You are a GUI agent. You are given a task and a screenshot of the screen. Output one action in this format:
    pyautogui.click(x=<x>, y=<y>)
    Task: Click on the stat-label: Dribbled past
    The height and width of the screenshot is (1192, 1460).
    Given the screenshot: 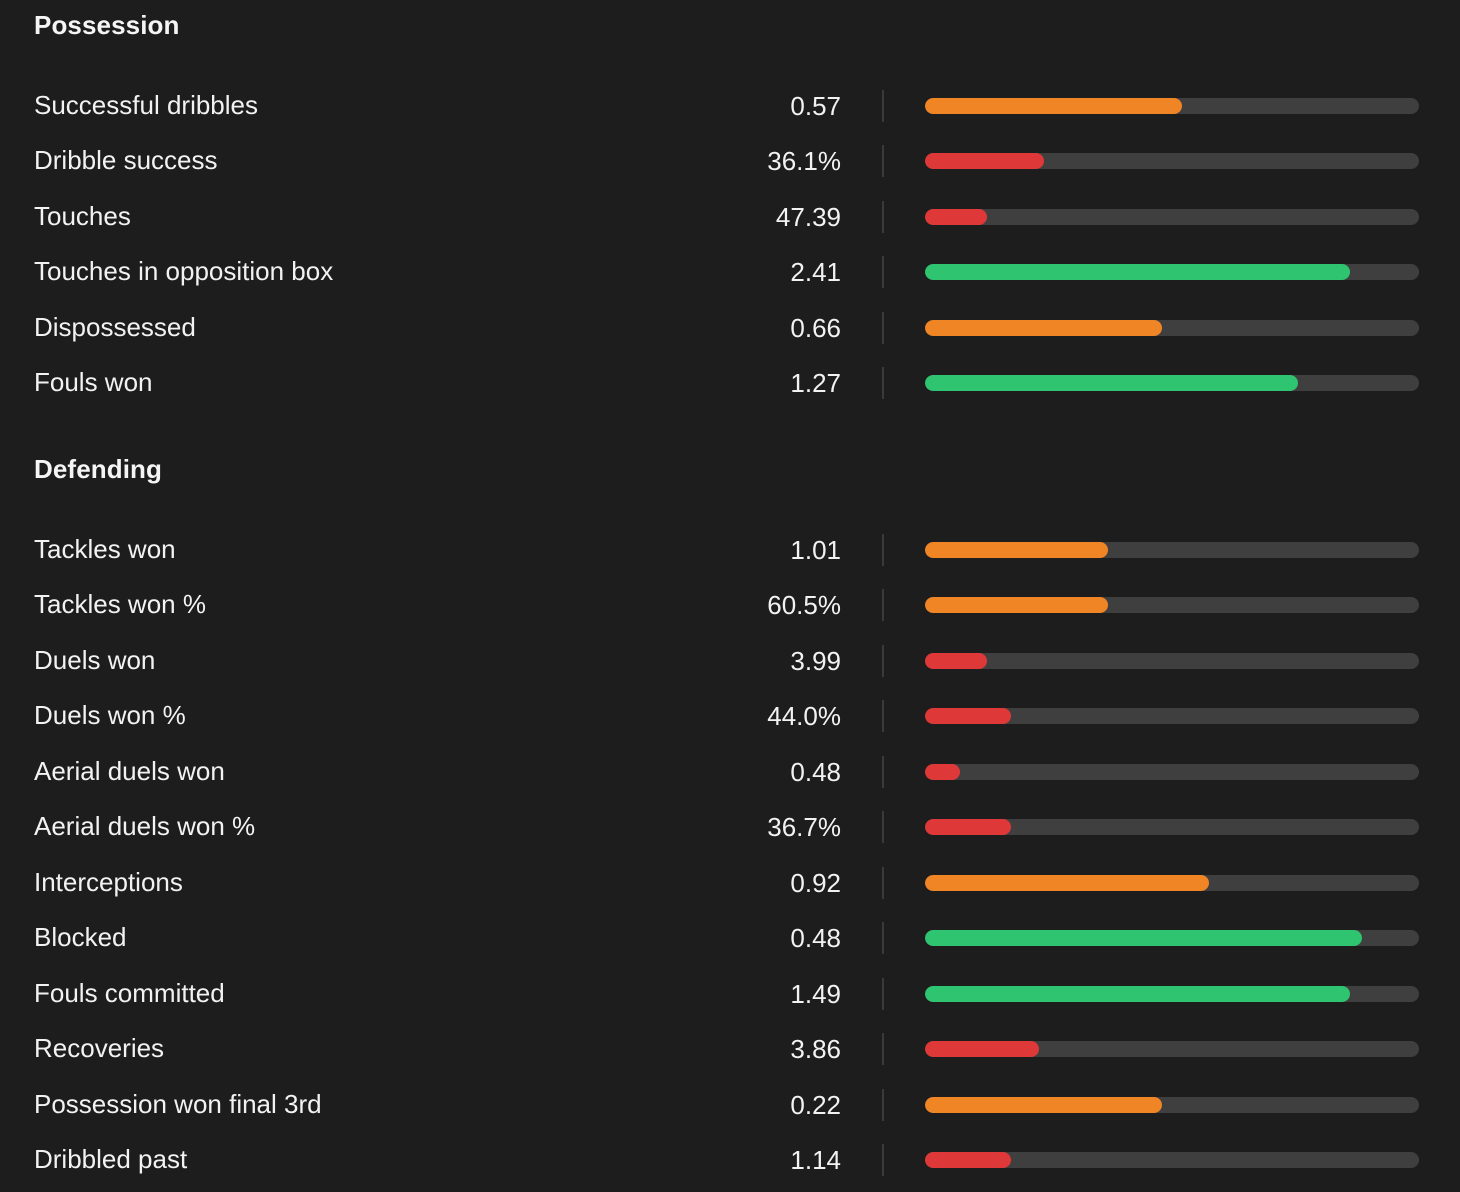 What is the action you would take?
    pyautogui.click(x=111, y=1159)
    